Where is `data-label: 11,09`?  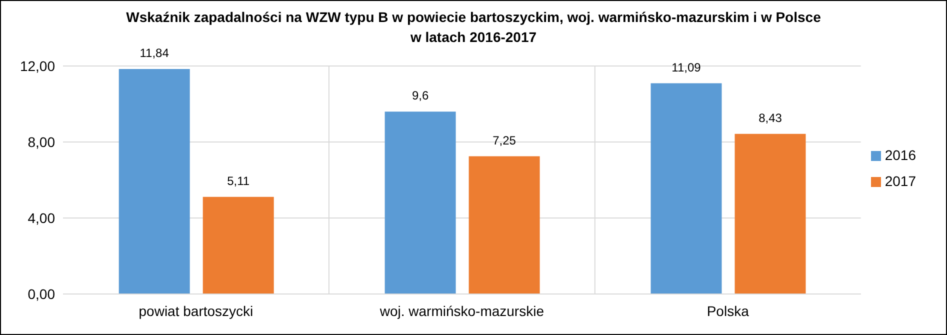 data-label: 11,09 is located at coordinates (687, 67).